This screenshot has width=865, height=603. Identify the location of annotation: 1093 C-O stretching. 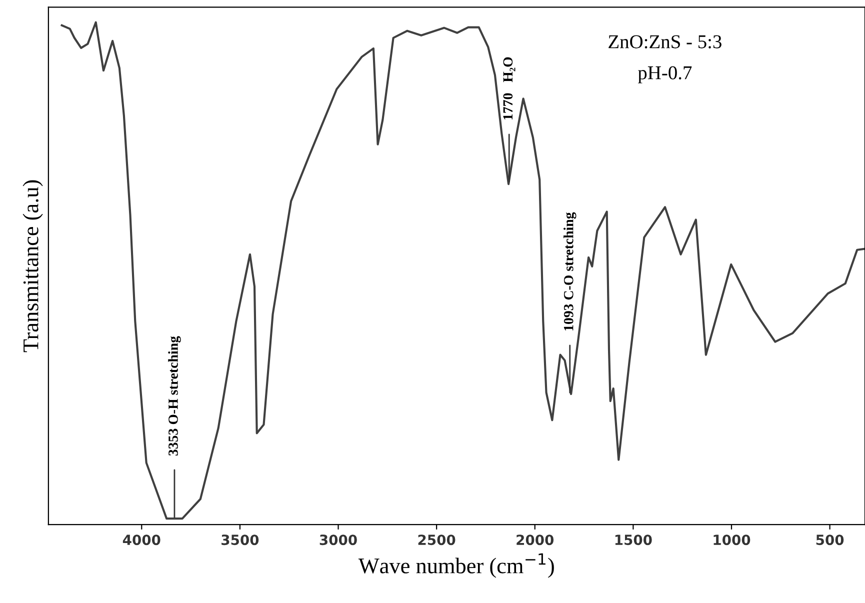
(570, 271).